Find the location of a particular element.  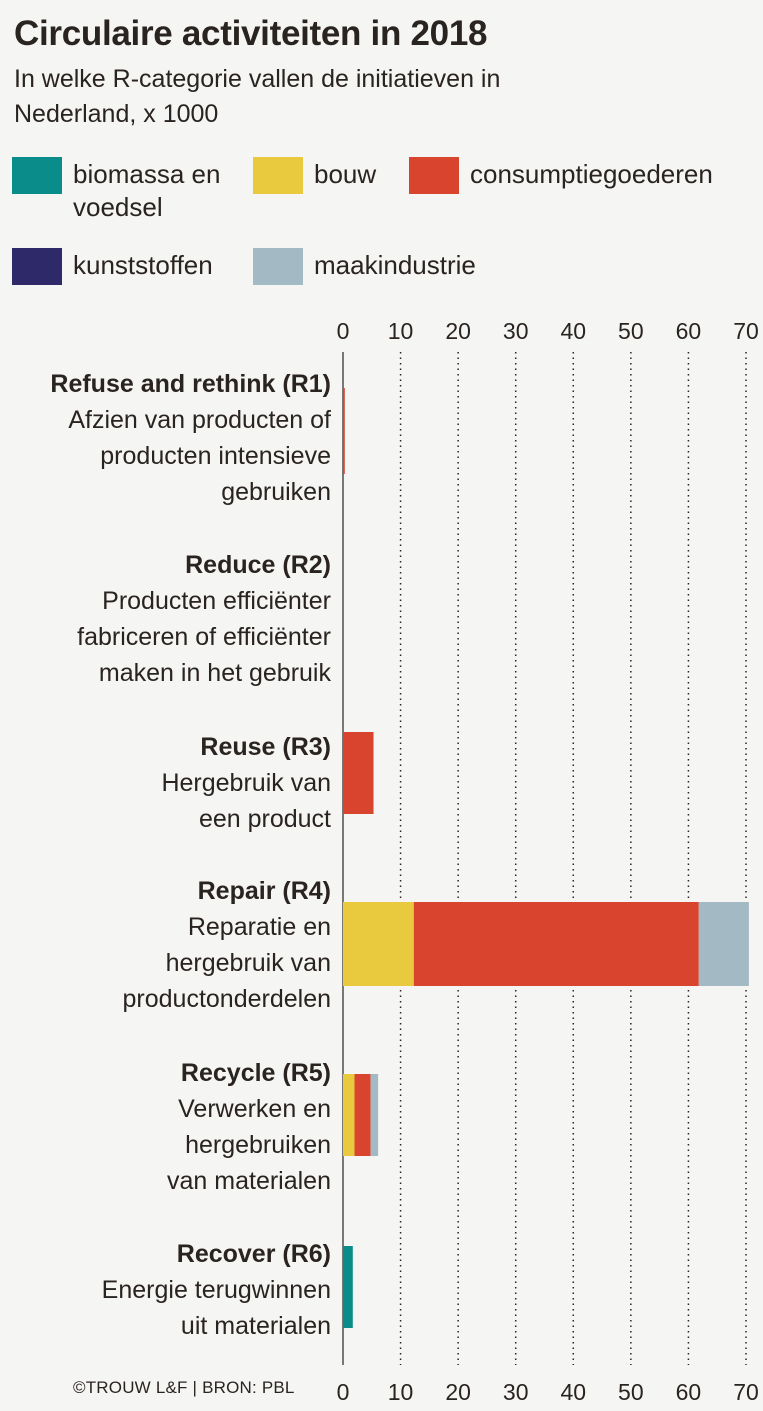

legend-swatch-consumptiegoederen is located at coordinates (434, 175).